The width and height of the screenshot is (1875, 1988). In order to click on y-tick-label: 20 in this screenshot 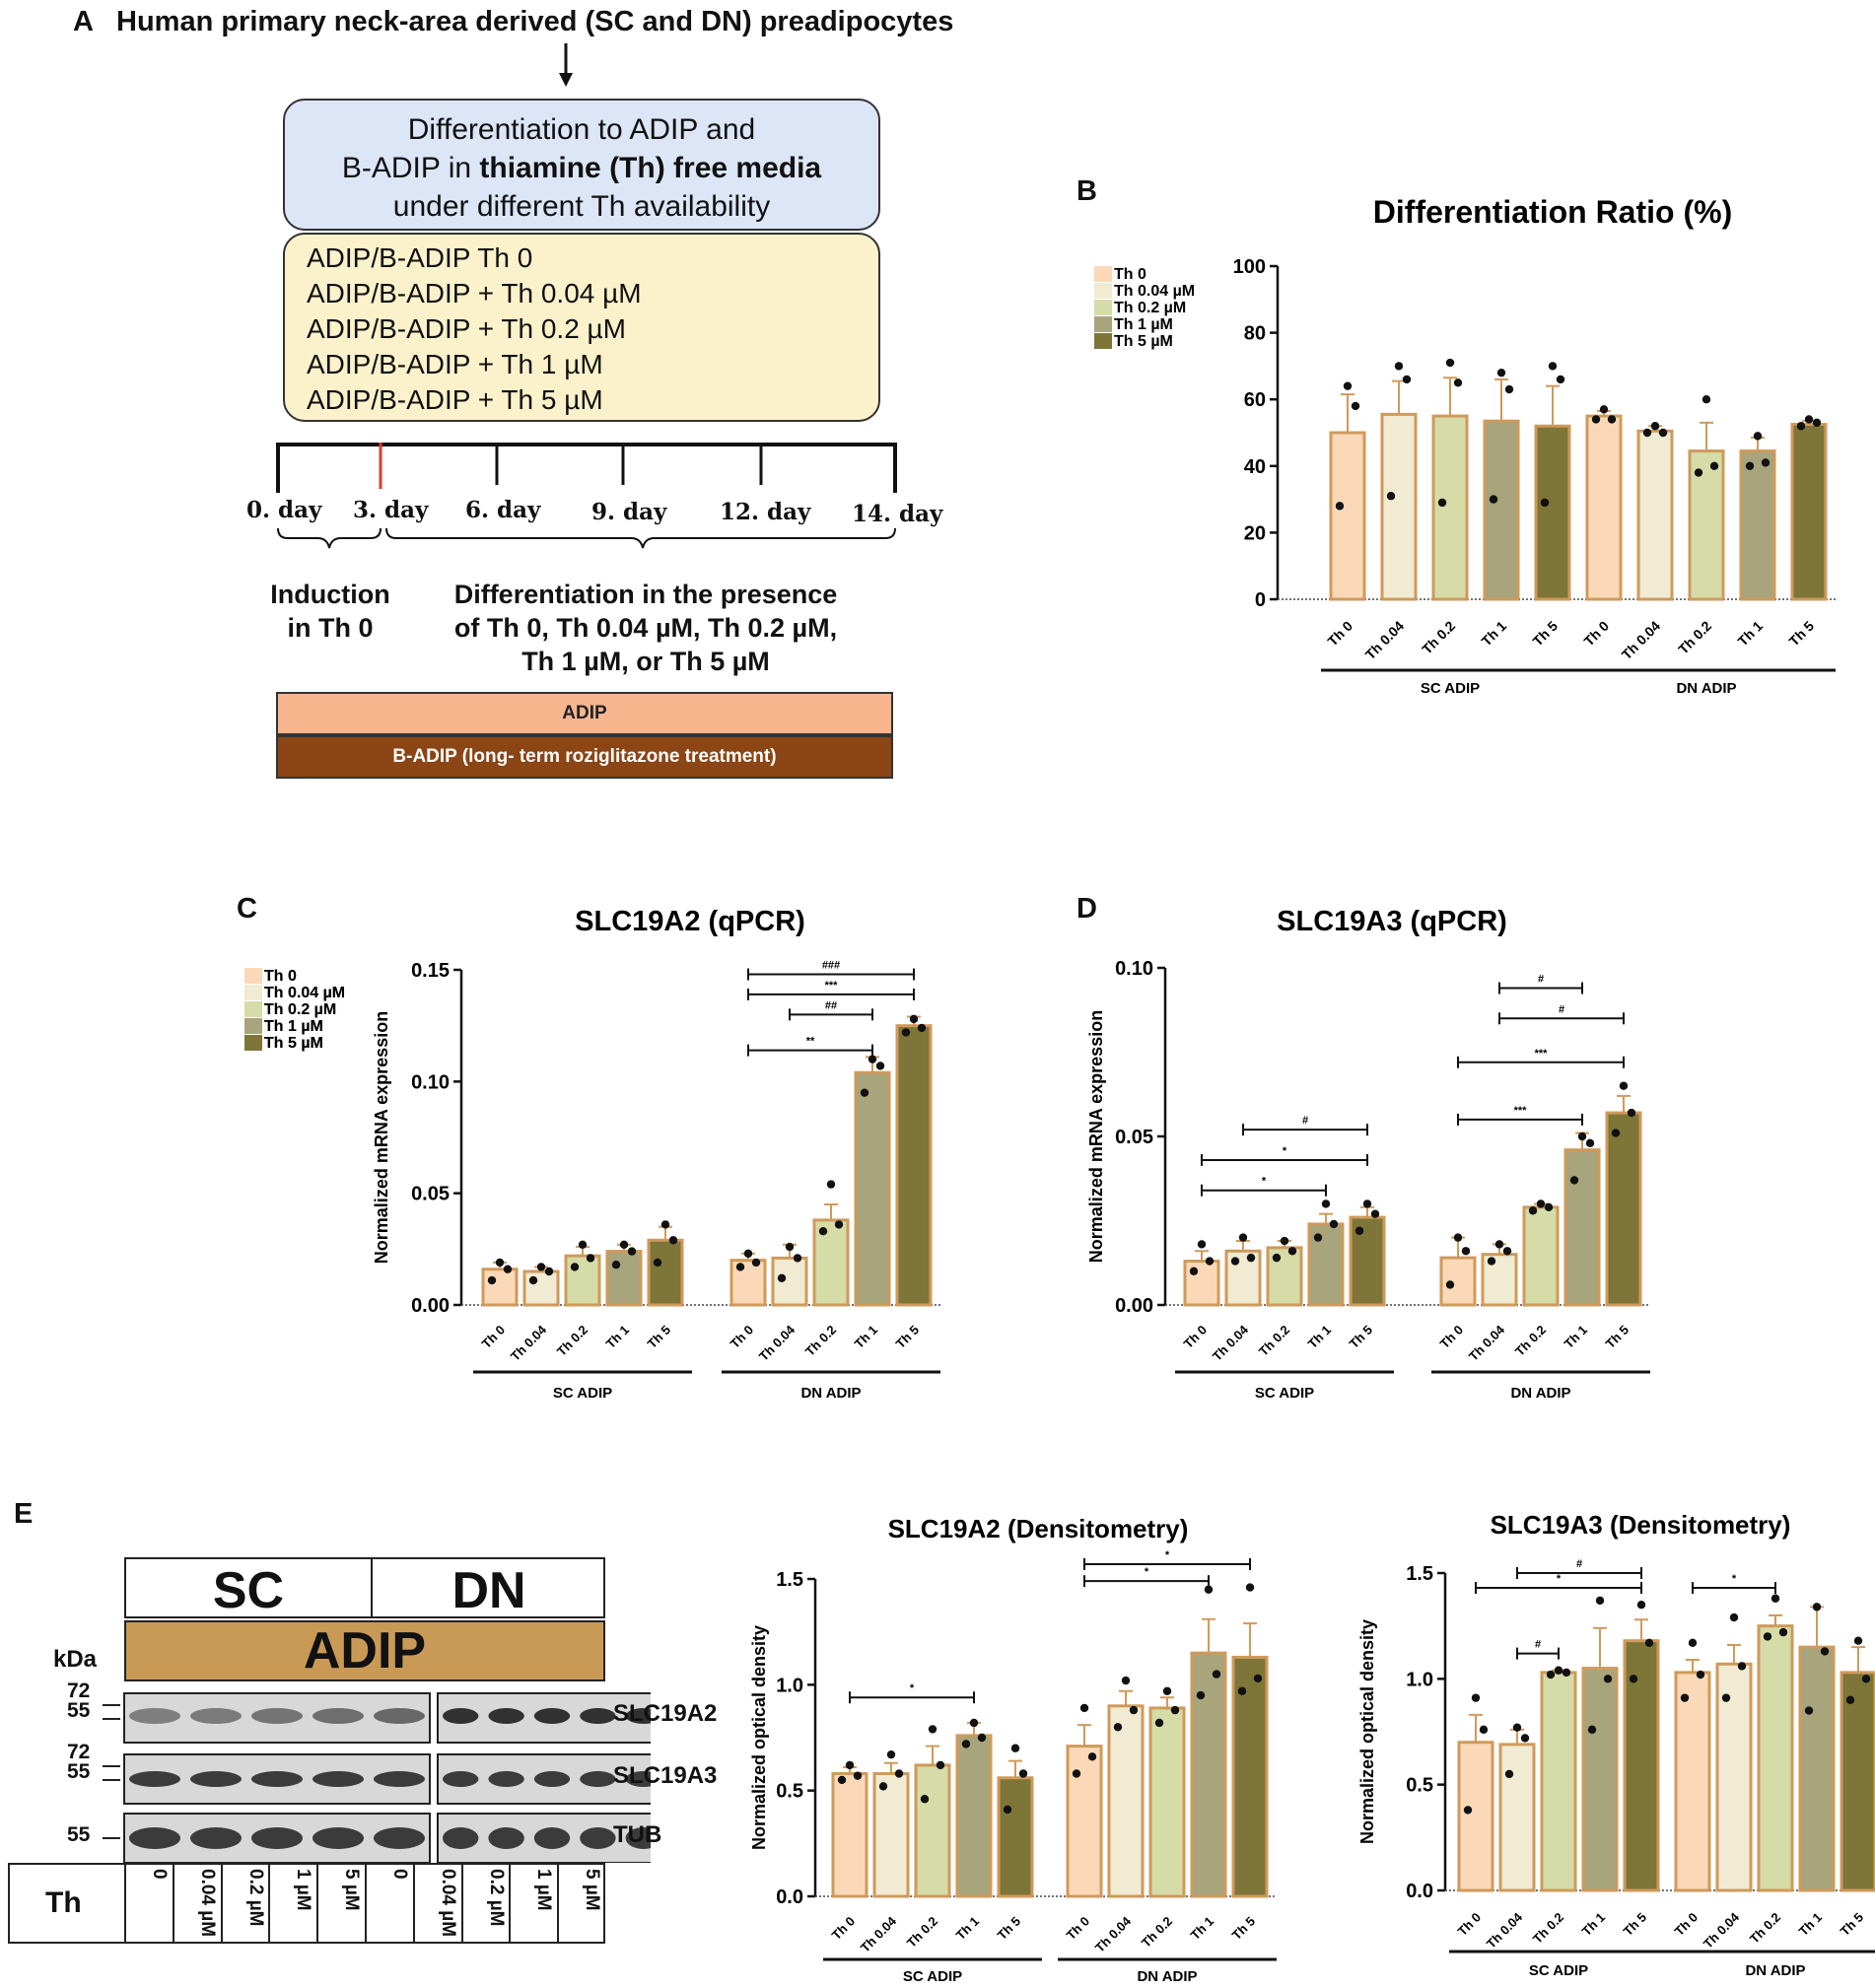, I will do `click(1255, 533)`.